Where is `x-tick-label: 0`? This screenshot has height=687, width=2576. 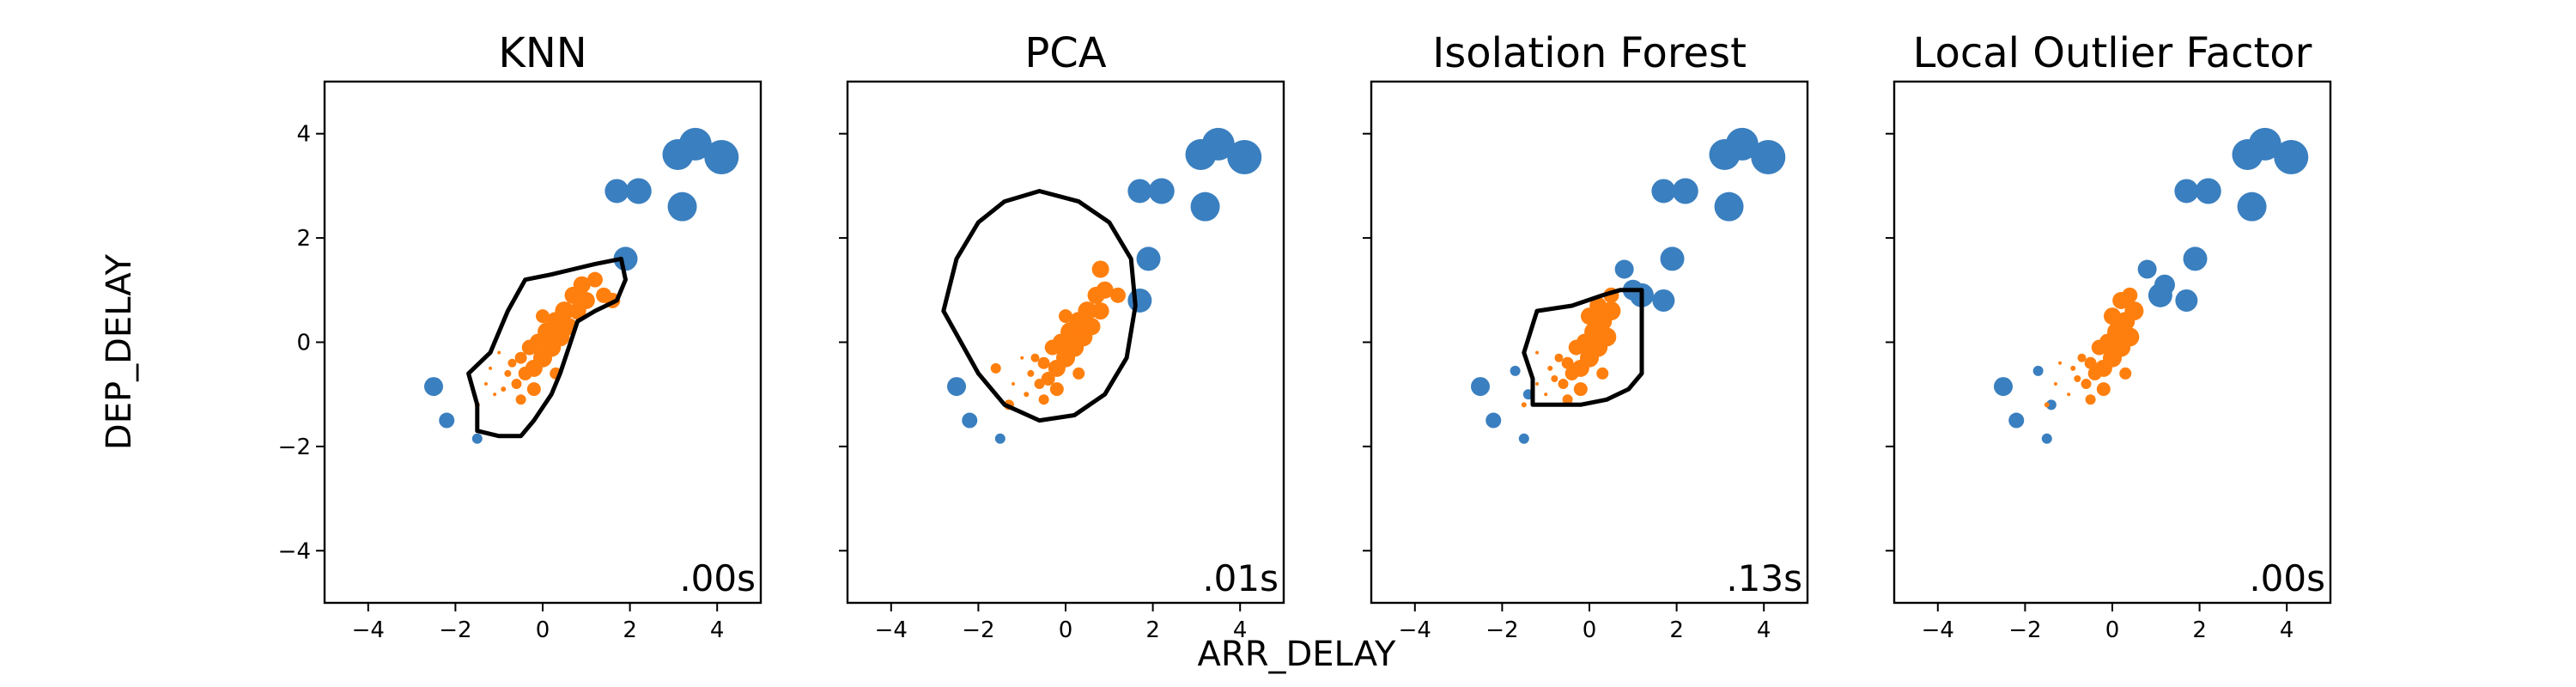 x-tick-label: 0 is located at coordinates (1066, 630).